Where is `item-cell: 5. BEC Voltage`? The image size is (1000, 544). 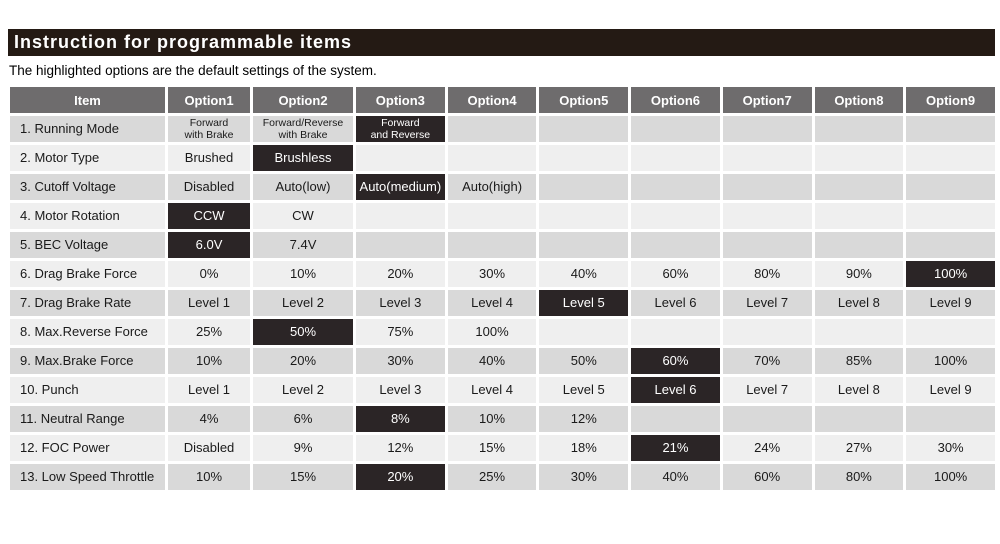 item-cell: 5. BEC Voltage is located at coordinates (87, 245).